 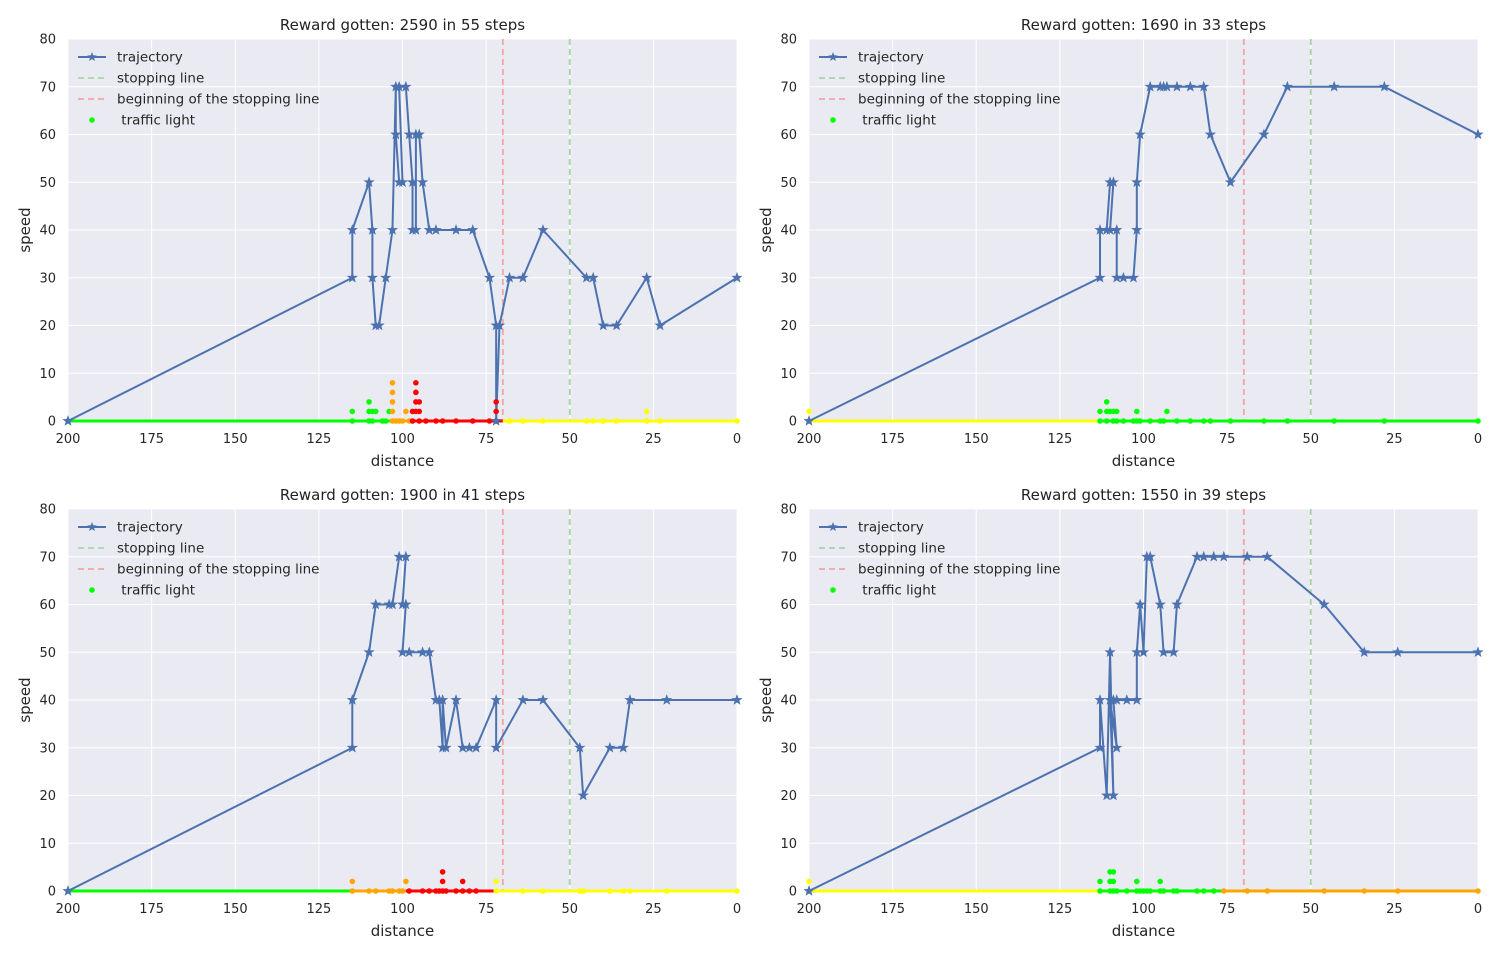 I want to click on legend-stopping-line-label: stopping line, so click(x=901, y=549).